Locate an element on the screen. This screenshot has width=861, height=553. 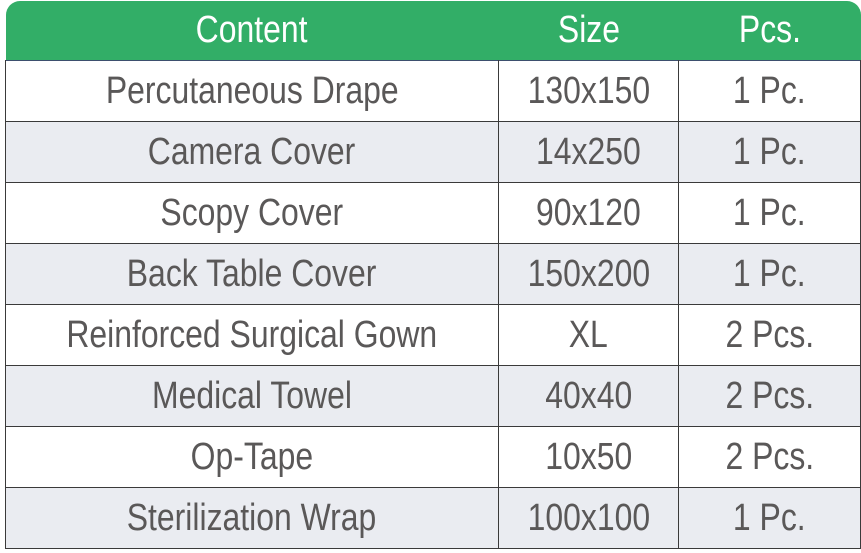
table-row: Sterilization Wrap 100x100 1 Pc. is located at coordinates (433, 518).